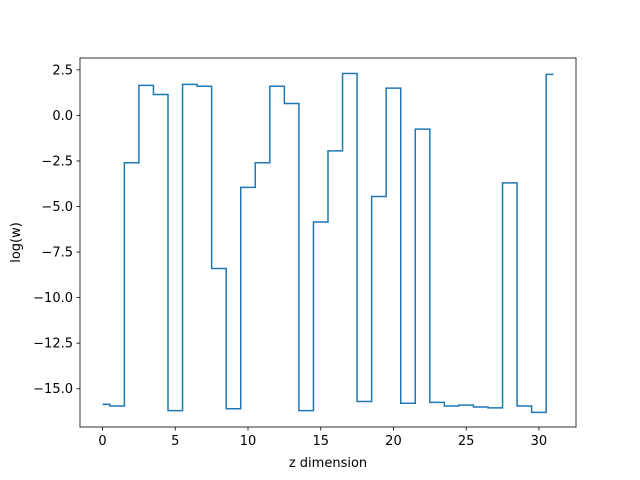  What do you see at coordinates (53, 344) in the screenshot?
I see `y-tick-label: −12.5` at bounding box center [53, 344].